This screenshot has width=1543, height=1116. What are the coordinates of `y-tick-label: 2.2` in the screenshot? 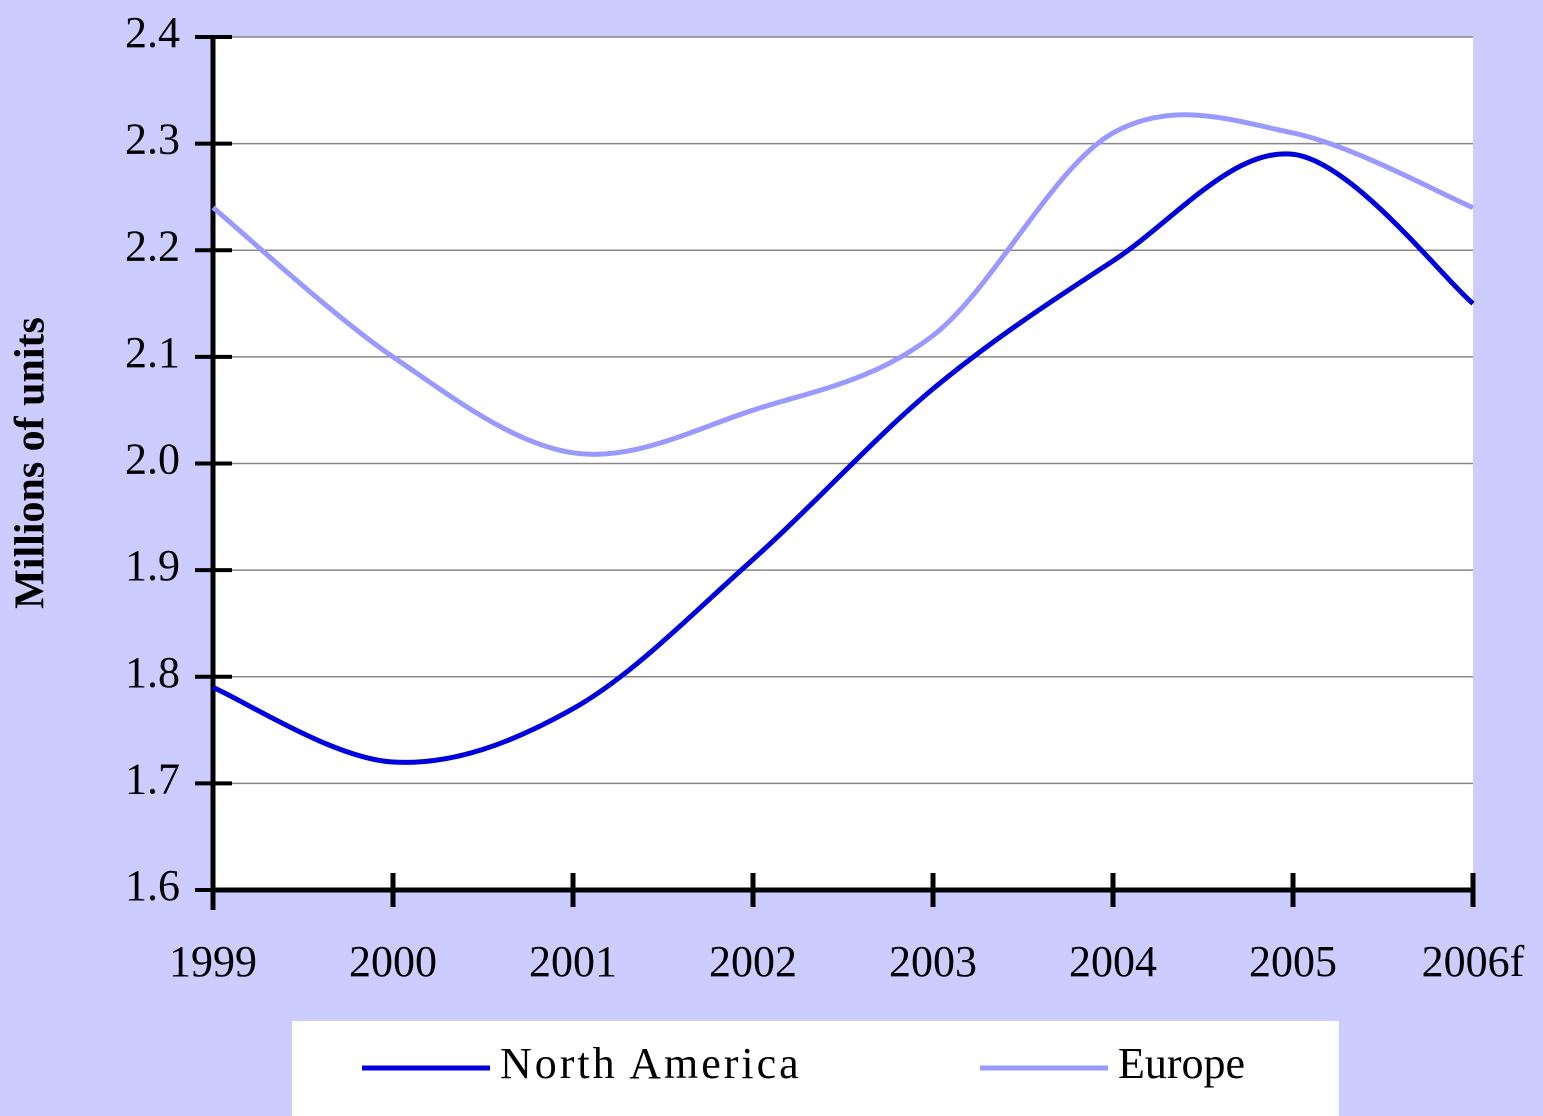 It's located at (152, 245).